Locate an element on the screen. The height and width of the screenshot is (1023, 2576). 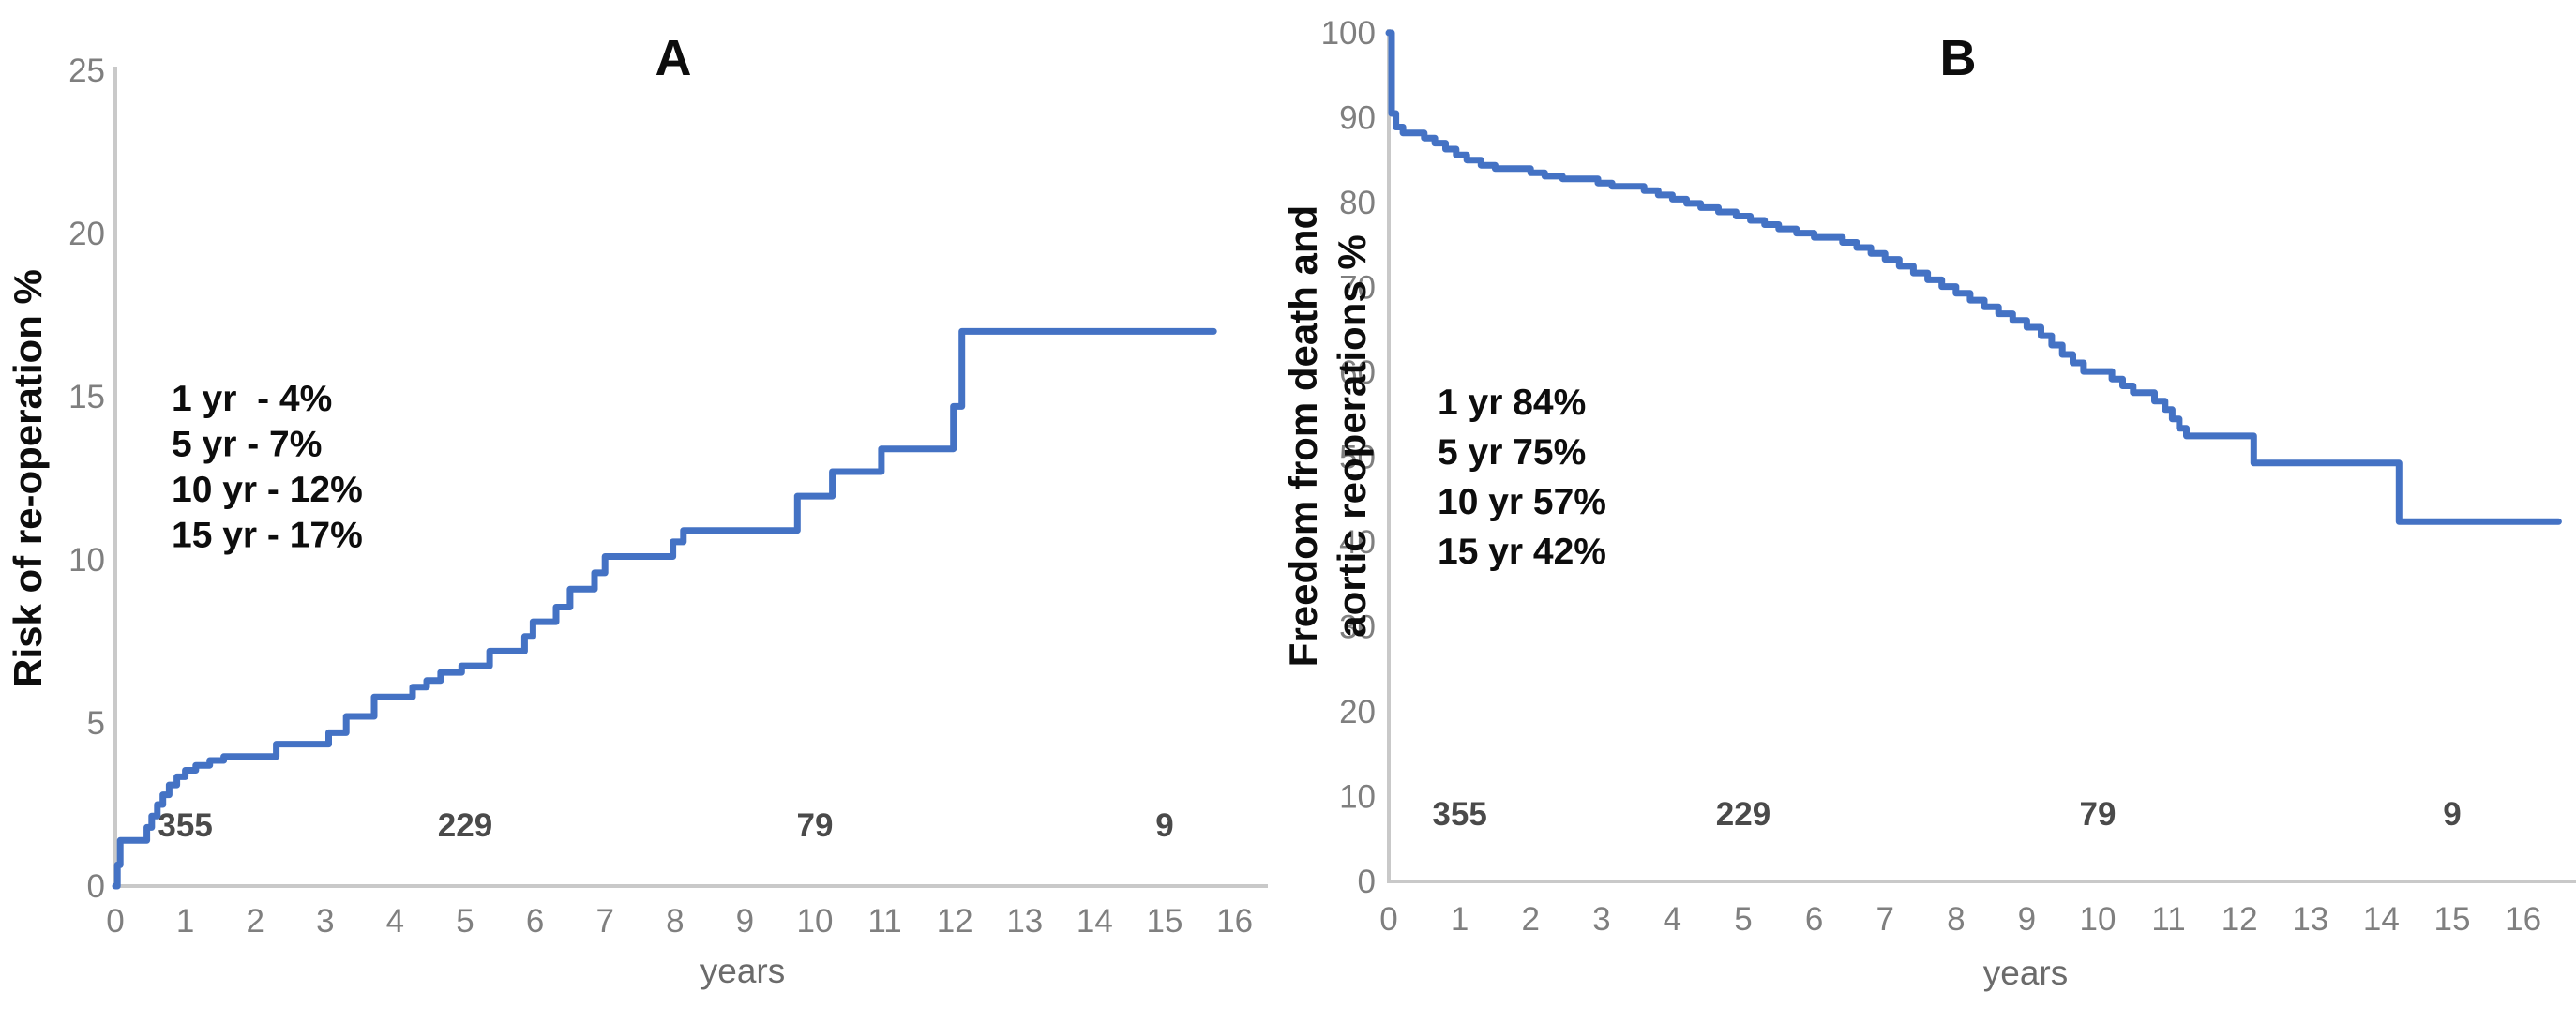
annotation-line: 5 yr 75% is located at coordinates (1512, 452).